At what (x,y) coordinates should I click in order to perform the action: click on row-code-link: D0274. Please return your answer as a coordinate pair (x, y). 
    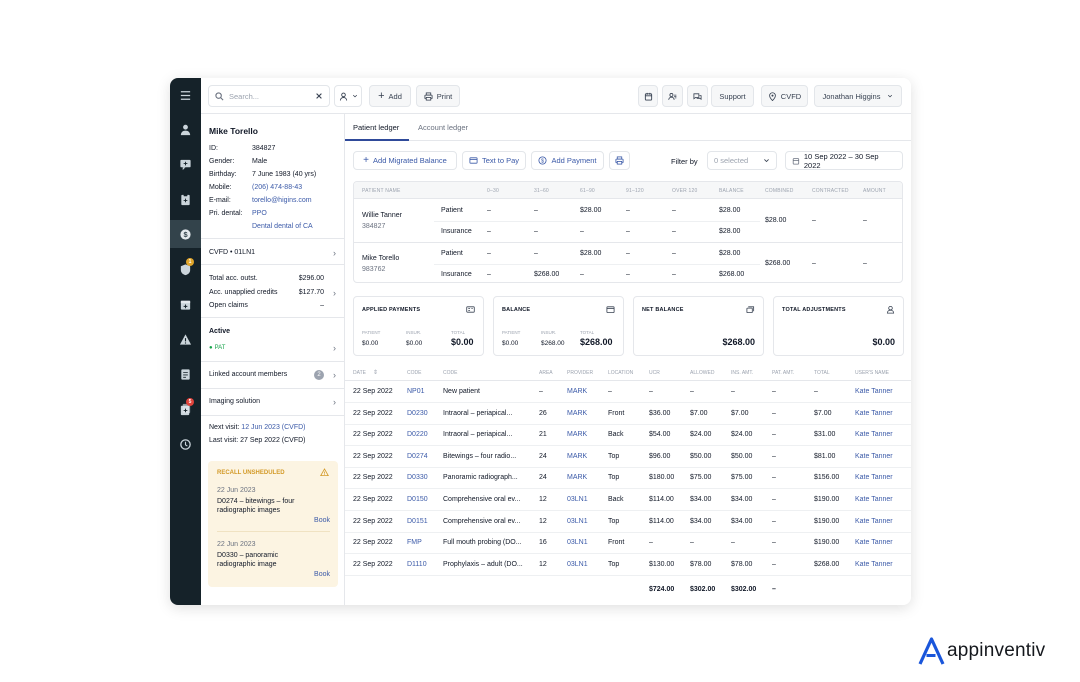
    Looking at the image, I should click on (417, 456).